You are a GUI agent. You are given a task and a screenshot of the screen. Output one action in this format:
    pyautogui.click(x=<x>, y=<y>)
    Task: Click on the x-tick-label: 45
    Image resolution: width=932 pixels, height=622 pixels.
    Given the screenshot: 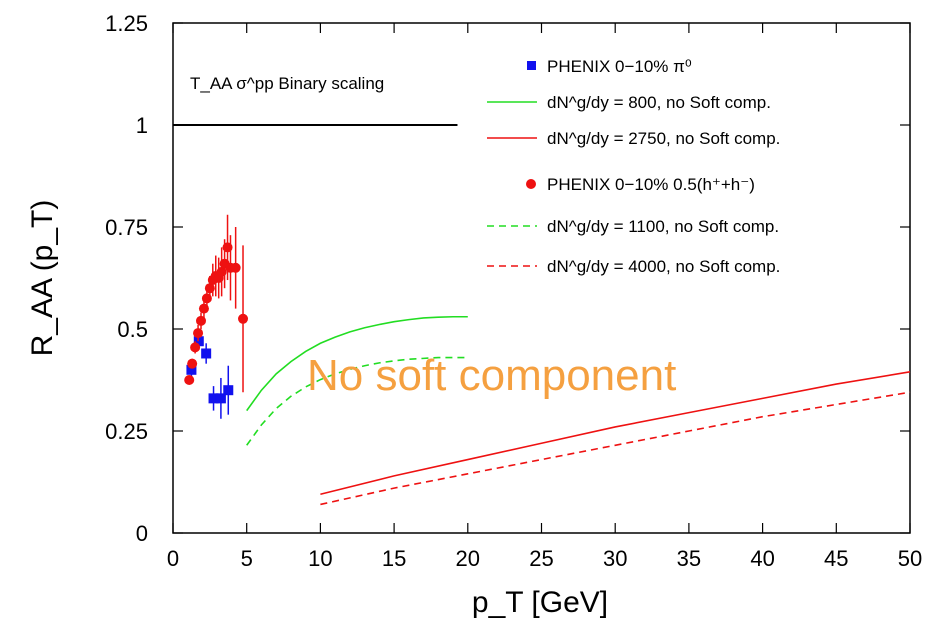 What is the action you would take?
    pyautogui.click(x=836, y=558)
    